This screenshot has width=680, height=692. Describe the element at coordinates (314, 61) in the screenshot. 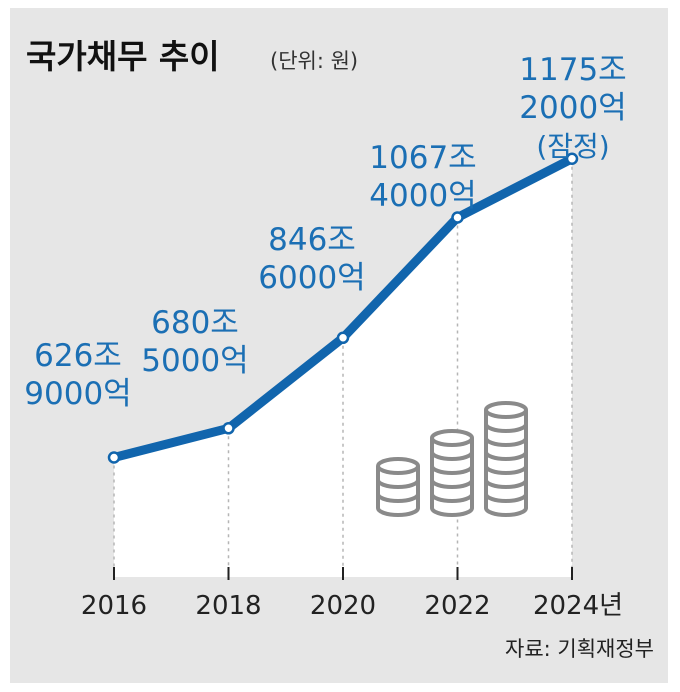

I see `unit-label: (단위: 원)` at that location.